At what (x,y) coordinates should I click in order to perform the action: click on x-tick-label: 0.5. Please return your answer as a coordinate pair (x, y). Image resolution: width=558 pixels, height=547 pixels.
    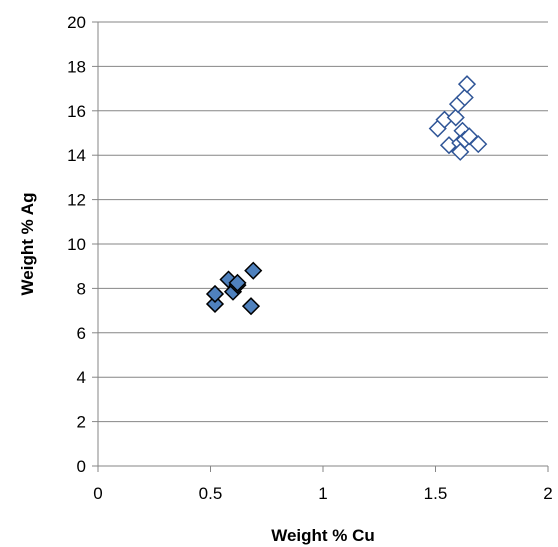
    Looking at the image, I should click on (211, 493).